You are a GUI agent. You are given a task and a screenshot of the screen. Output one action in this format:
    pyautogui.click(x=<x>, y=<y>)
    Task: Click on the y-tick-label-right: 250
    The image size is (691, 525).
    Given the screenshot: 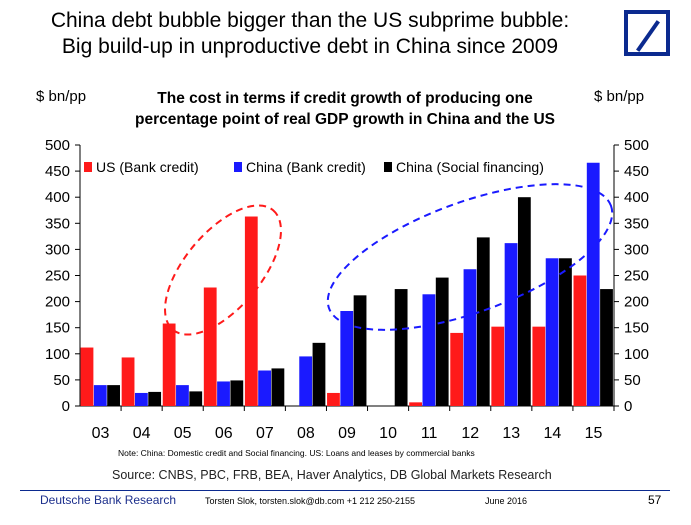 What is the action you would take?
    pyautogui.click(x=636, y=276)
    